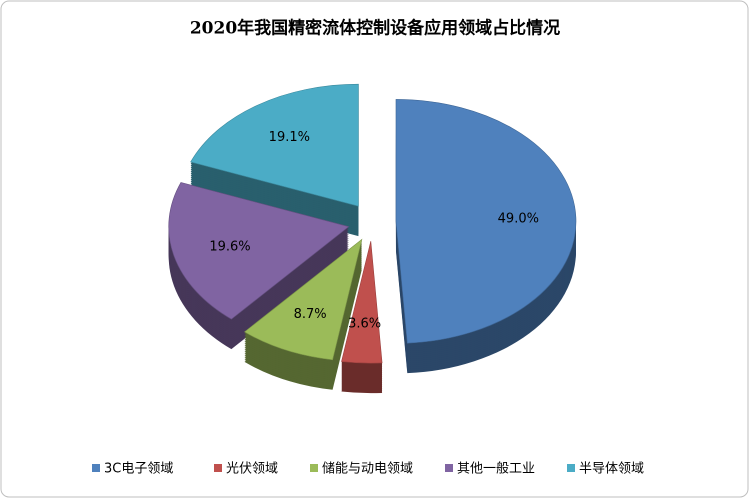 This screenshot has height=499, width=750. Describe the element at coordinates (229, 246) in the screenshot. I see `data-label: 19.6%` at that location.